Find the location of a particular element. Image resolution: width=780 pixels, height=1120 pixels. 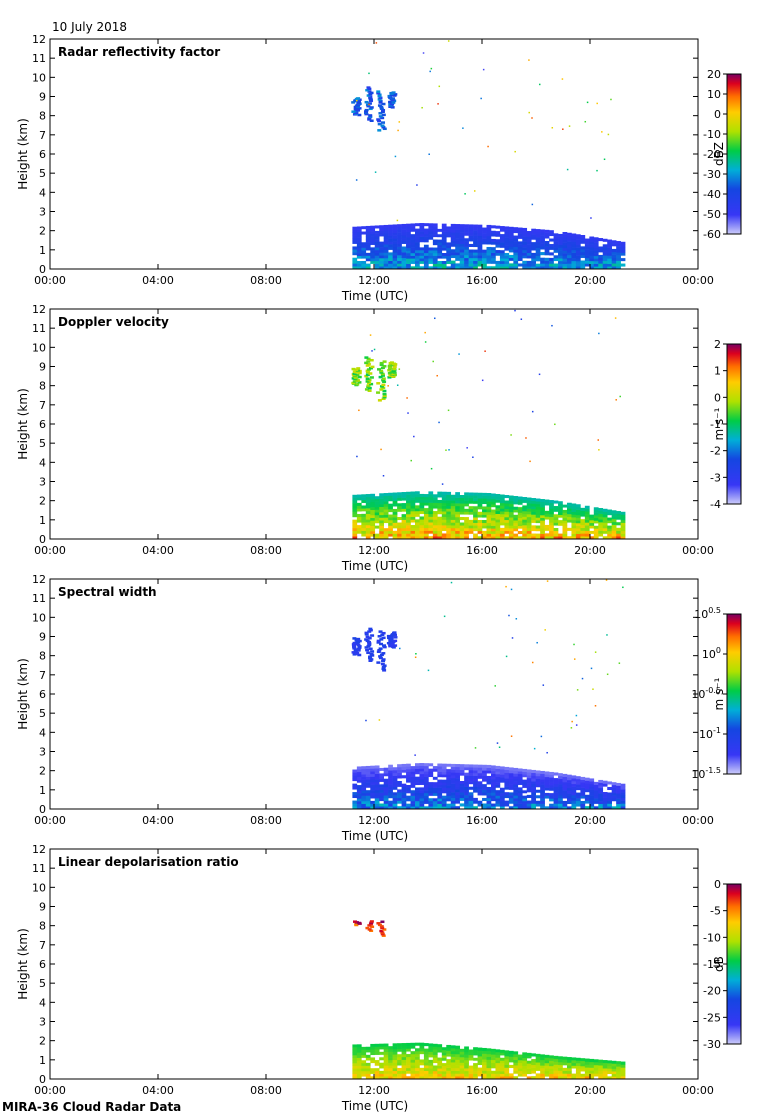

colorbar-tick-label: 0 is located at coordinates (717, 397).